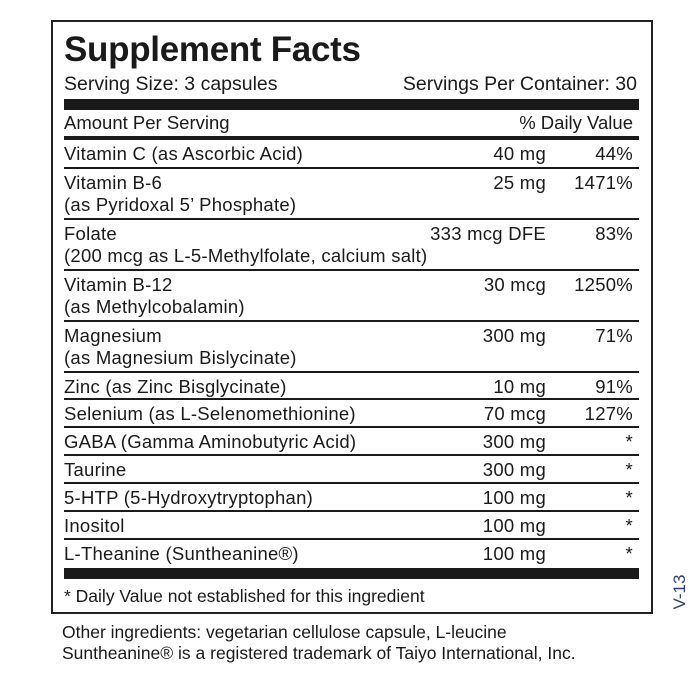 The width and height of the screenshot is (700, 700). I want to click on nutrient-name: Vitamin B-6, so click(113, 182).